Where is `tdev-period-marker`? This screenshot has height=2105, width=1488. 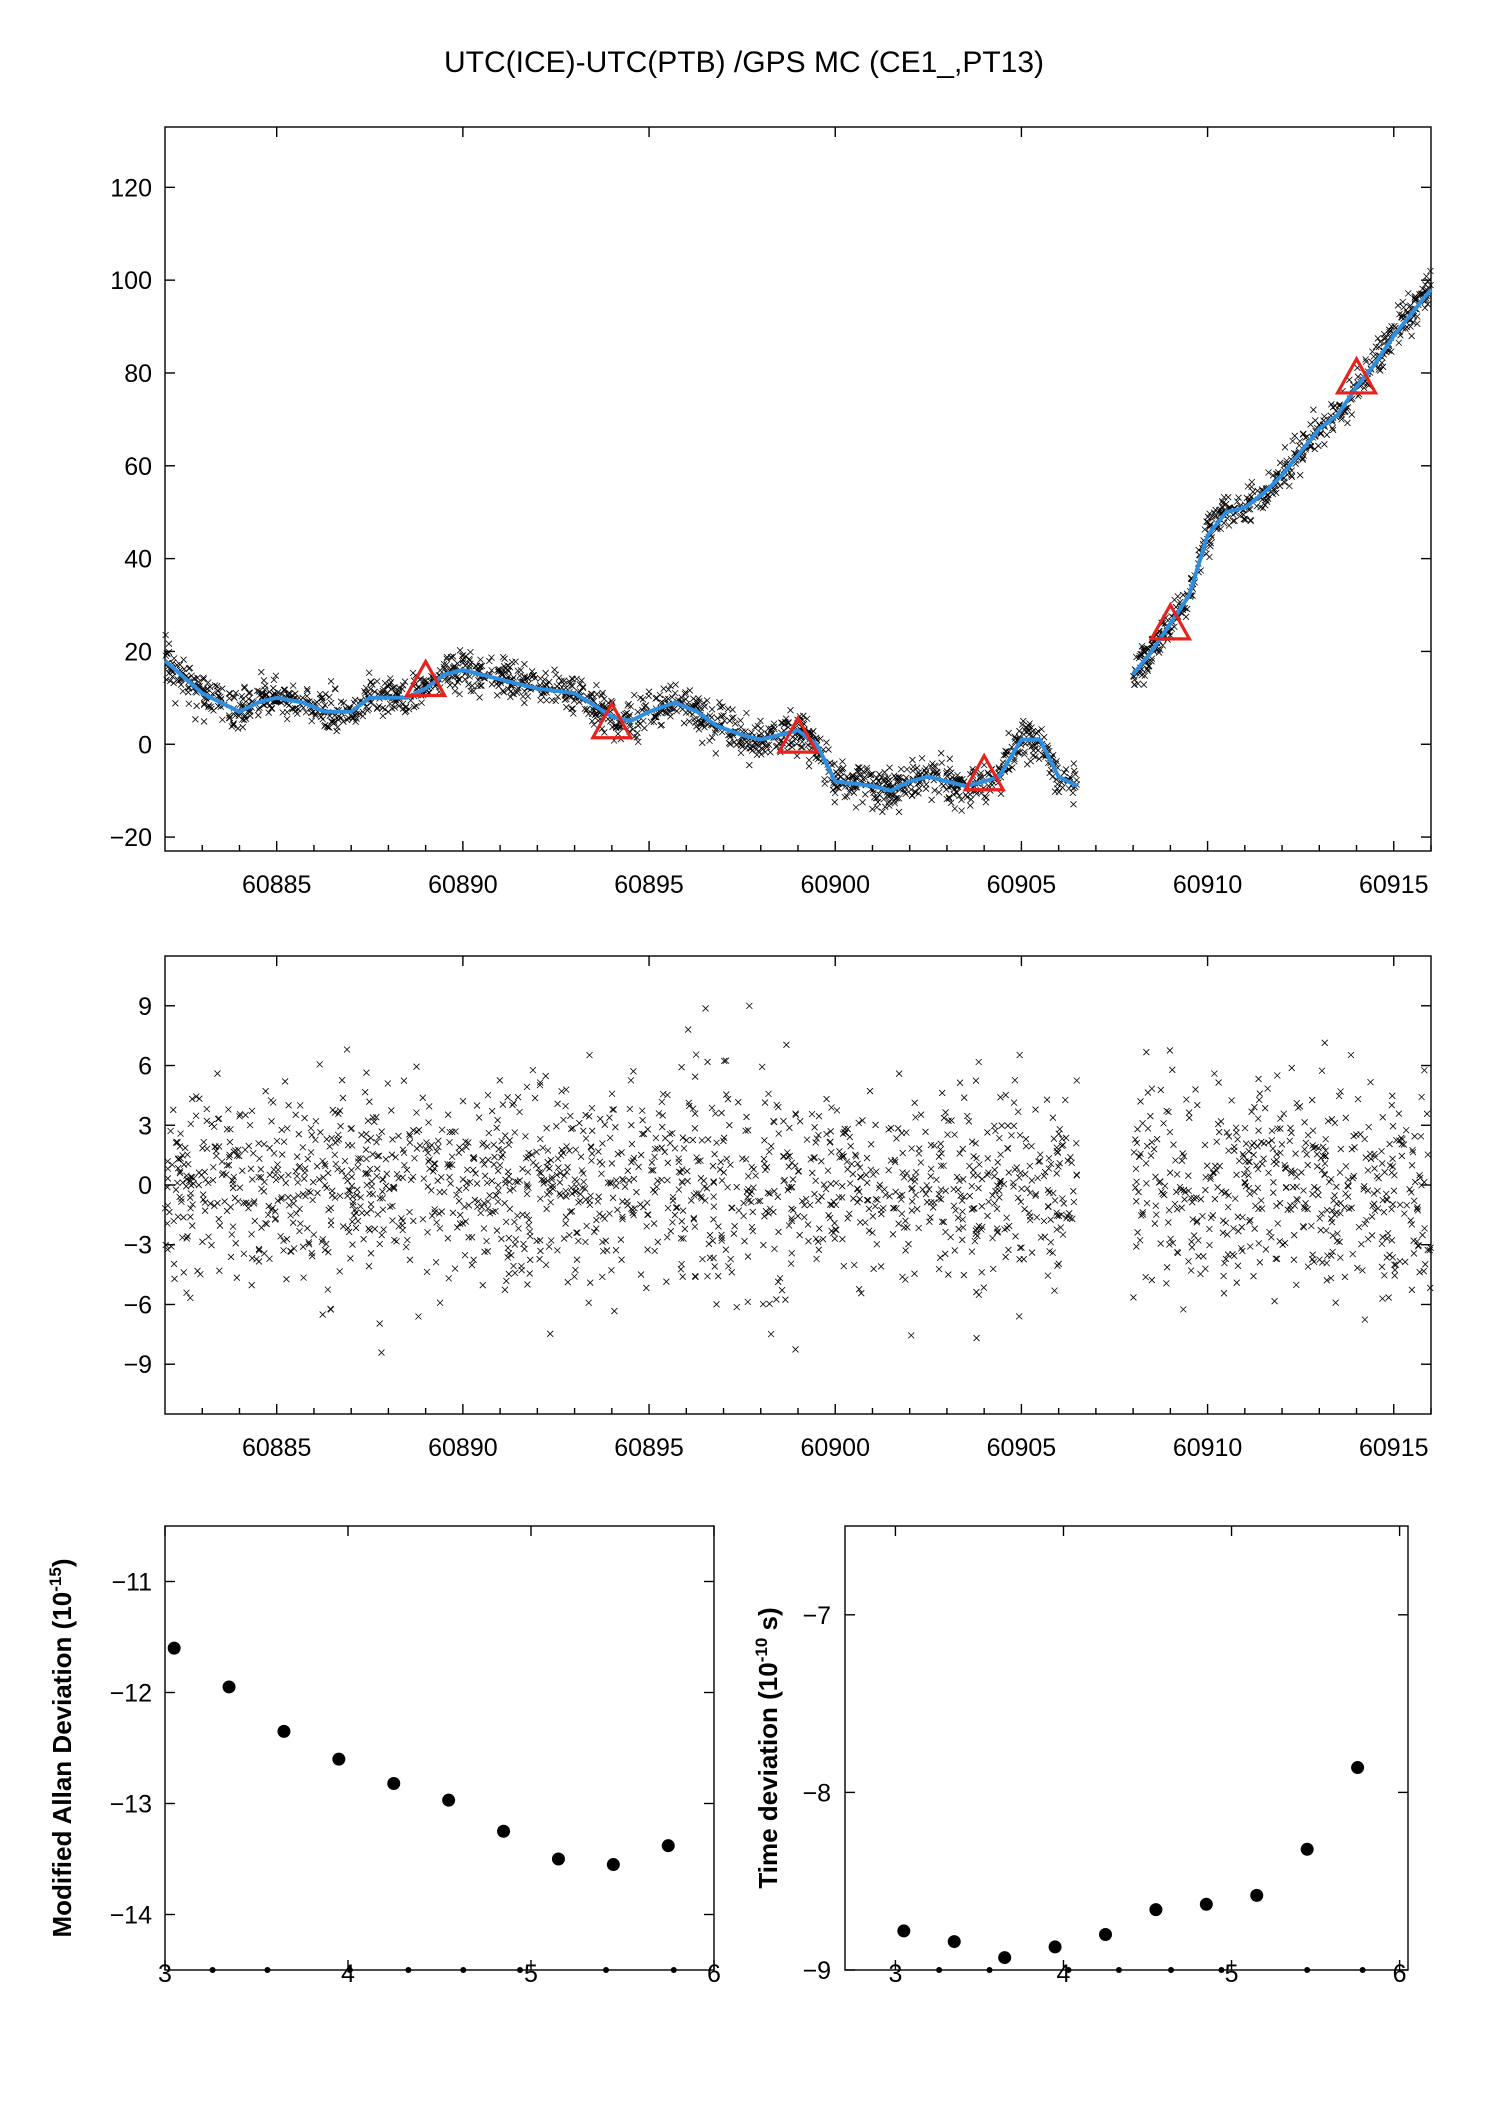 tdev-period-marker is located at coordinates (1307, 1970).